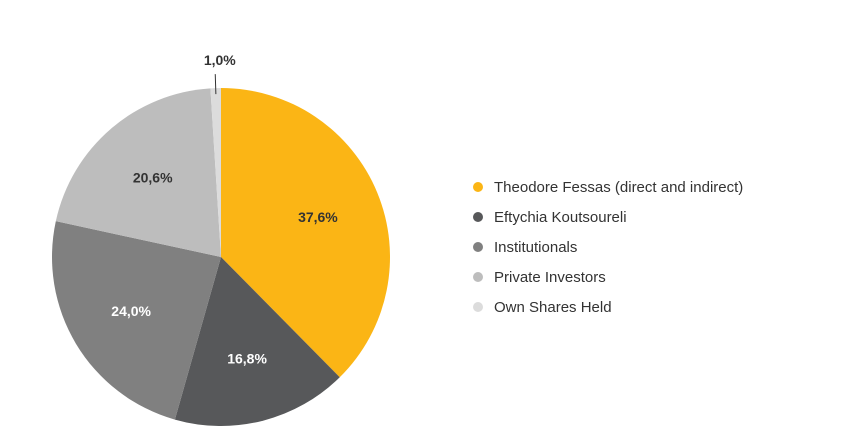 The image size is (857, 427). I want to click on slice-value-label: 1,0%, so click(220, 60).